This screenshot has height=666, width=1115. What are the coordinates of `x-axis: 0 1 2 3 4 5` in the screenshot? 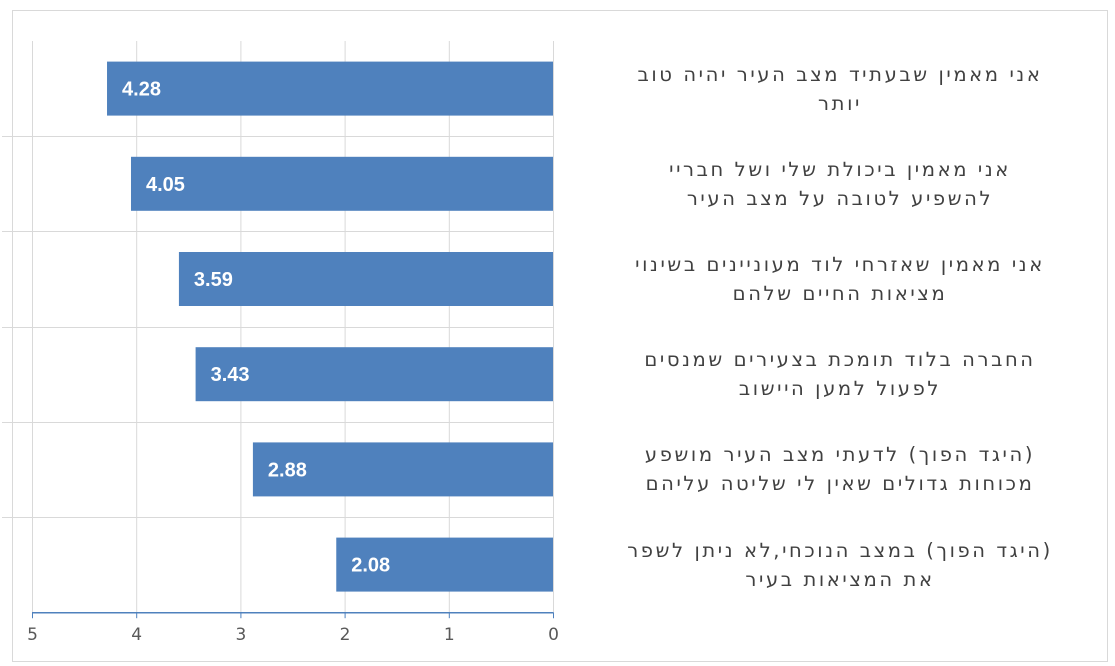 It's located at (293, 628).